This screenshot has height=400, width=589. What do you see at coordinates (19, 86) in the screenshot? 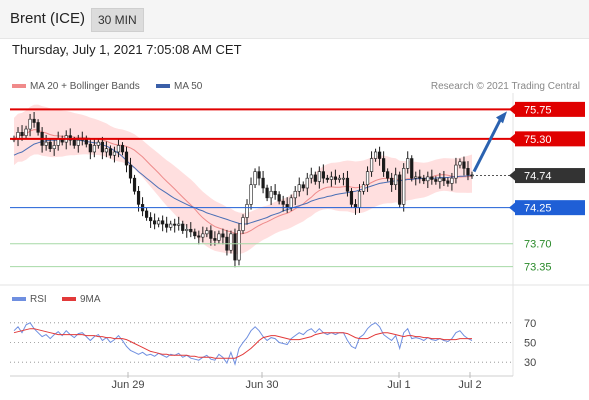
I see `ma20-swatch-icon` at bounding box center [19, 86].